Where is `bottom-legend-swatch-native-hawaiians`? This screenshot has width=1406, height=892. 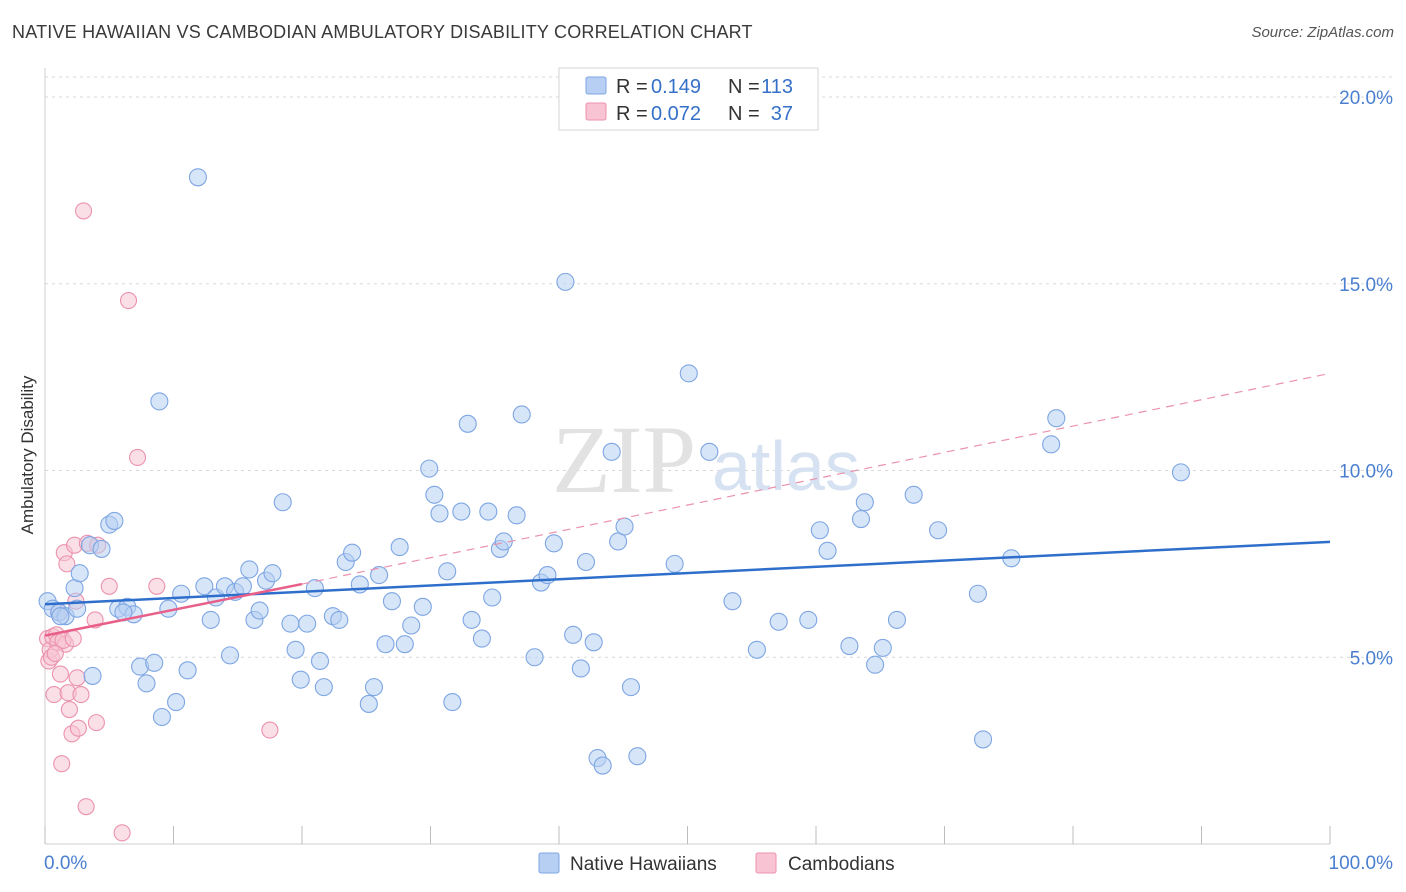
bottom-legend-swatch-native-hawaiians is located at coordinates (549, 863).